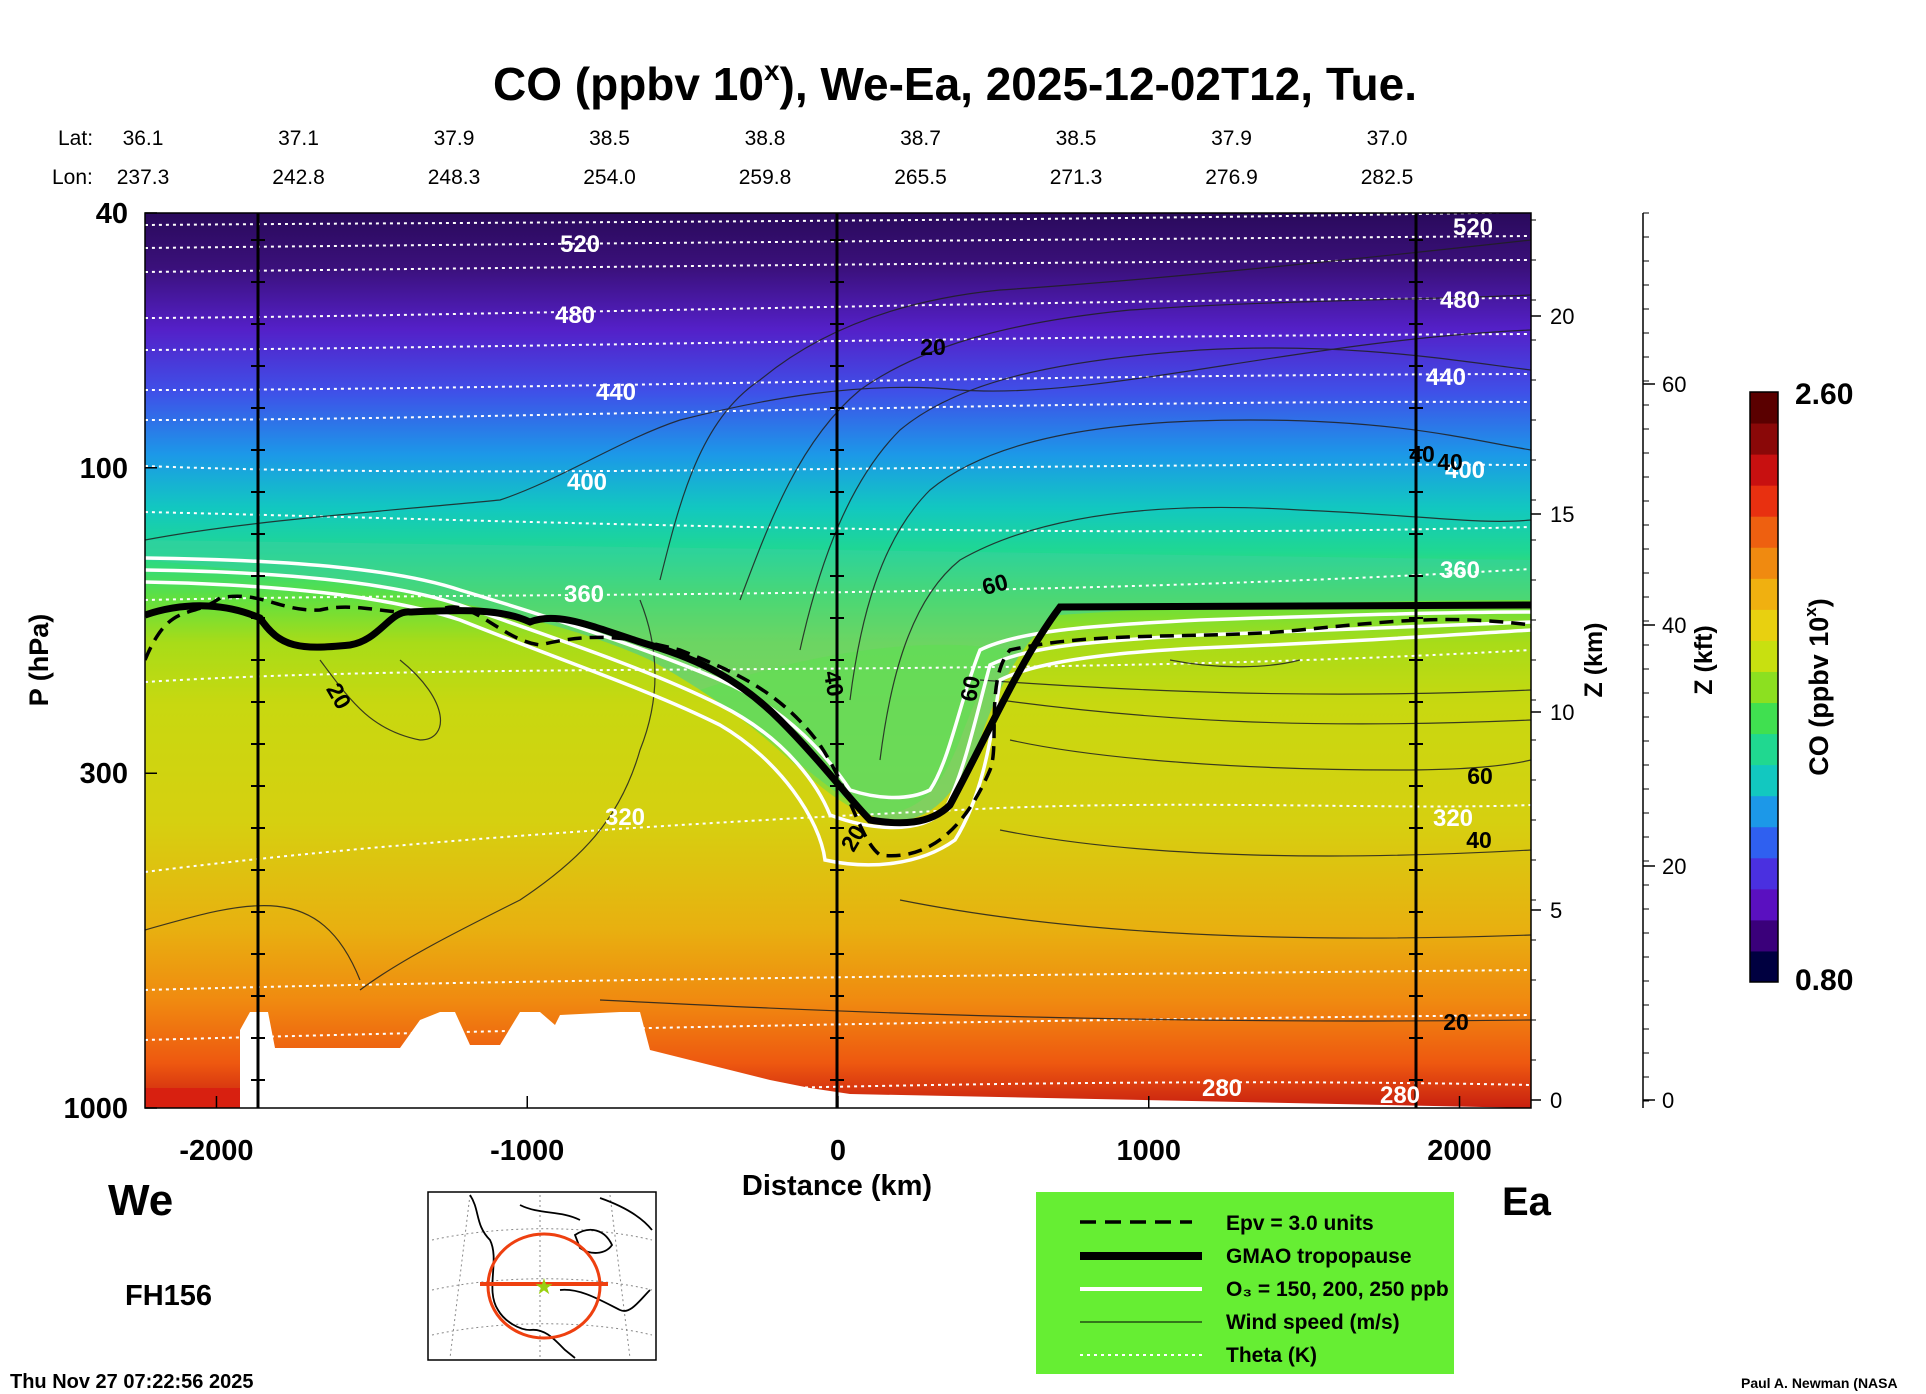  What do you see at coordinates (835, 1131) in the screenshot?
I see `x-axis-ticks: -2000 -1000 0 1000 2000` at bounding box center [835, 1131].